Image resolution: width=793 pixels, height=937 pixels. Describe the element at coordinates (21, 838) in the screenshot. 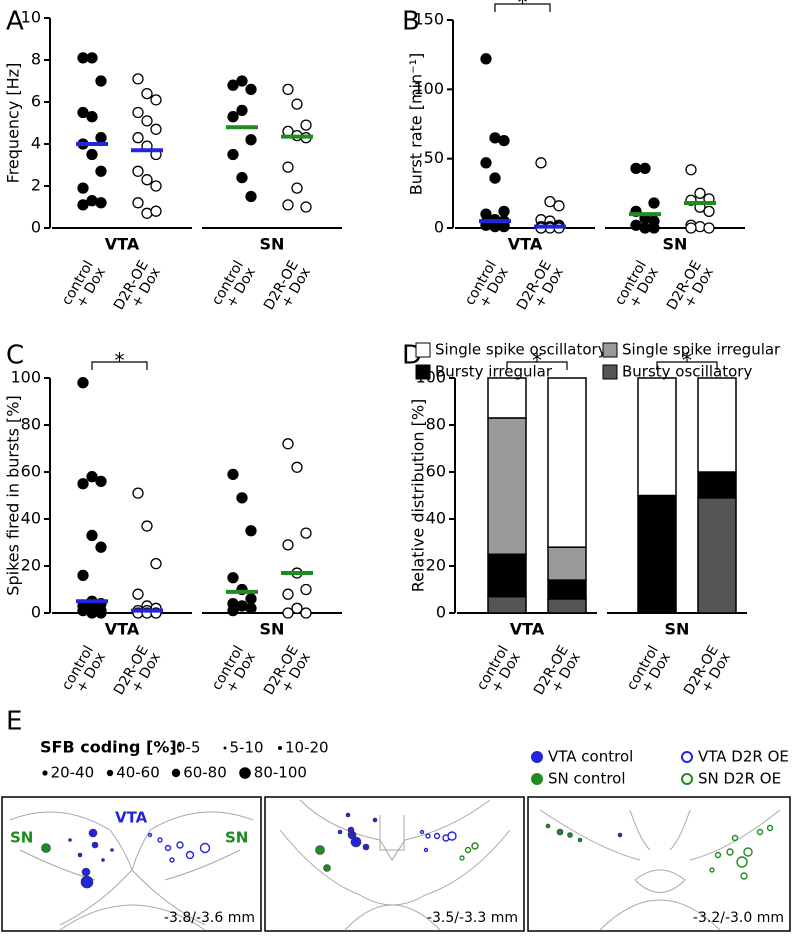

I see `region-label: SN` at that location.